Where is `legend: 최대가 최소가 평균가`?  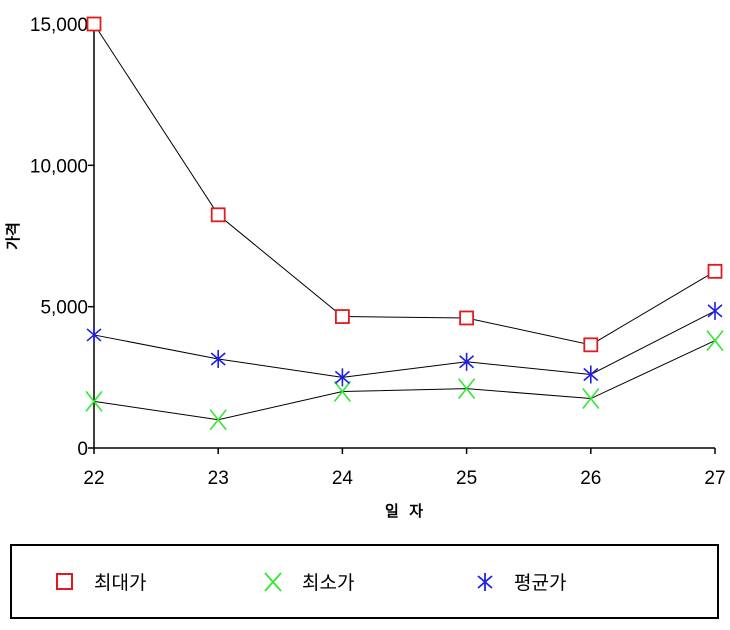
legend: 최대가 최소가 평균가 is located at coordinates (364, 581).